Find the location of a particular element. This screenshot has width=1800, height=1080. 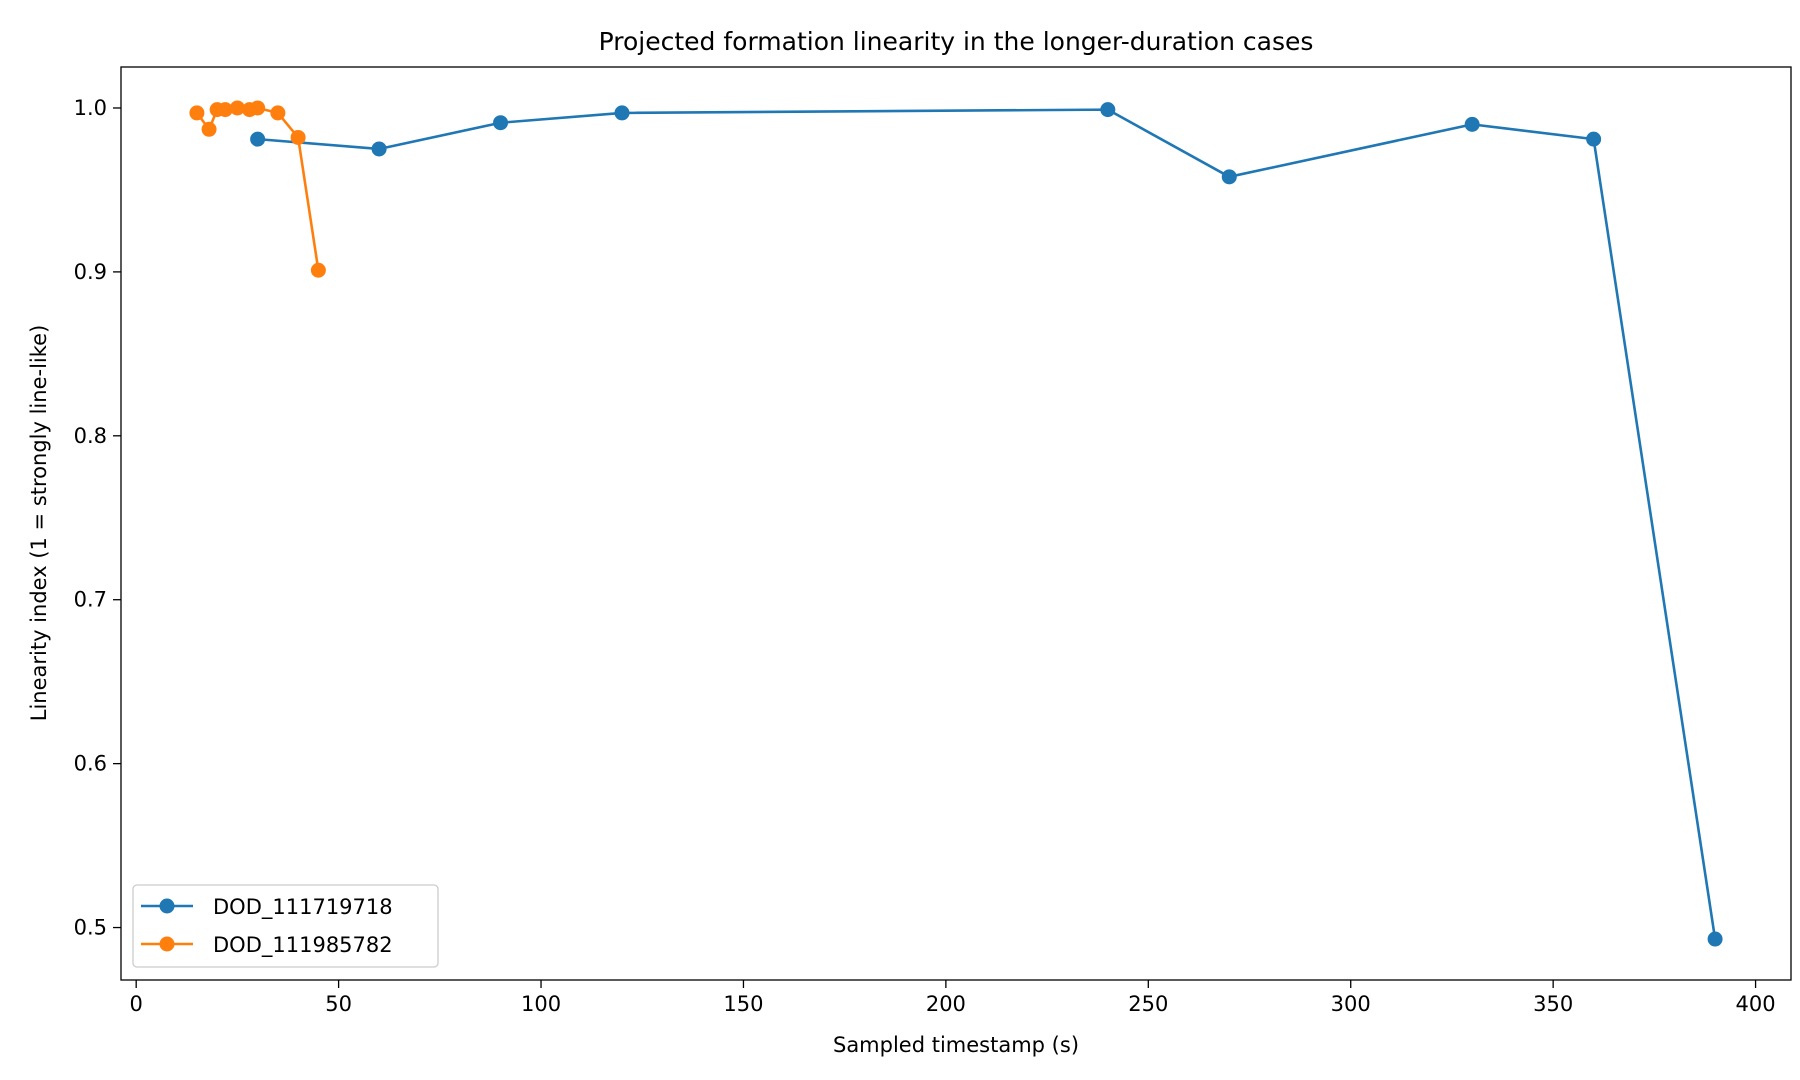

x-tick-label: 300 is located at coordinates (1351, 1004).